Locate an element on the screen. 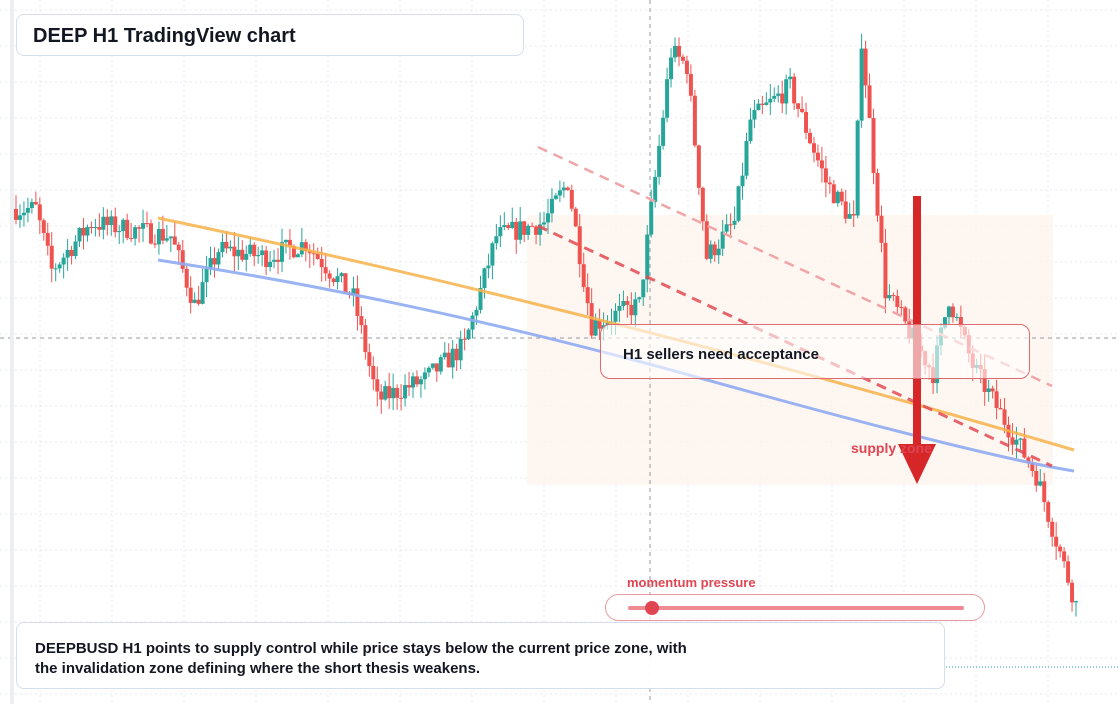  momentum-slider is located at coordinates (795, 607).